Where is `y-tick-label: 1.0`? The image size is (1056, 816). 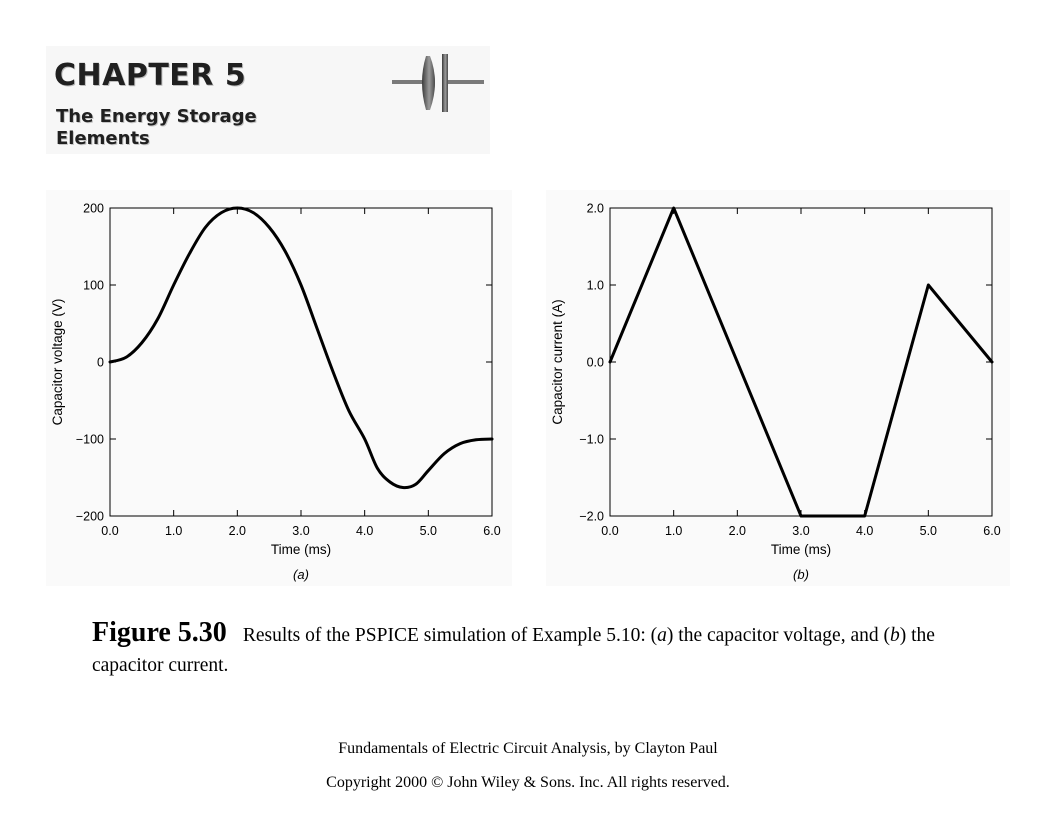
y-tick-label: 1.0 is located at coordinates (595, 286).